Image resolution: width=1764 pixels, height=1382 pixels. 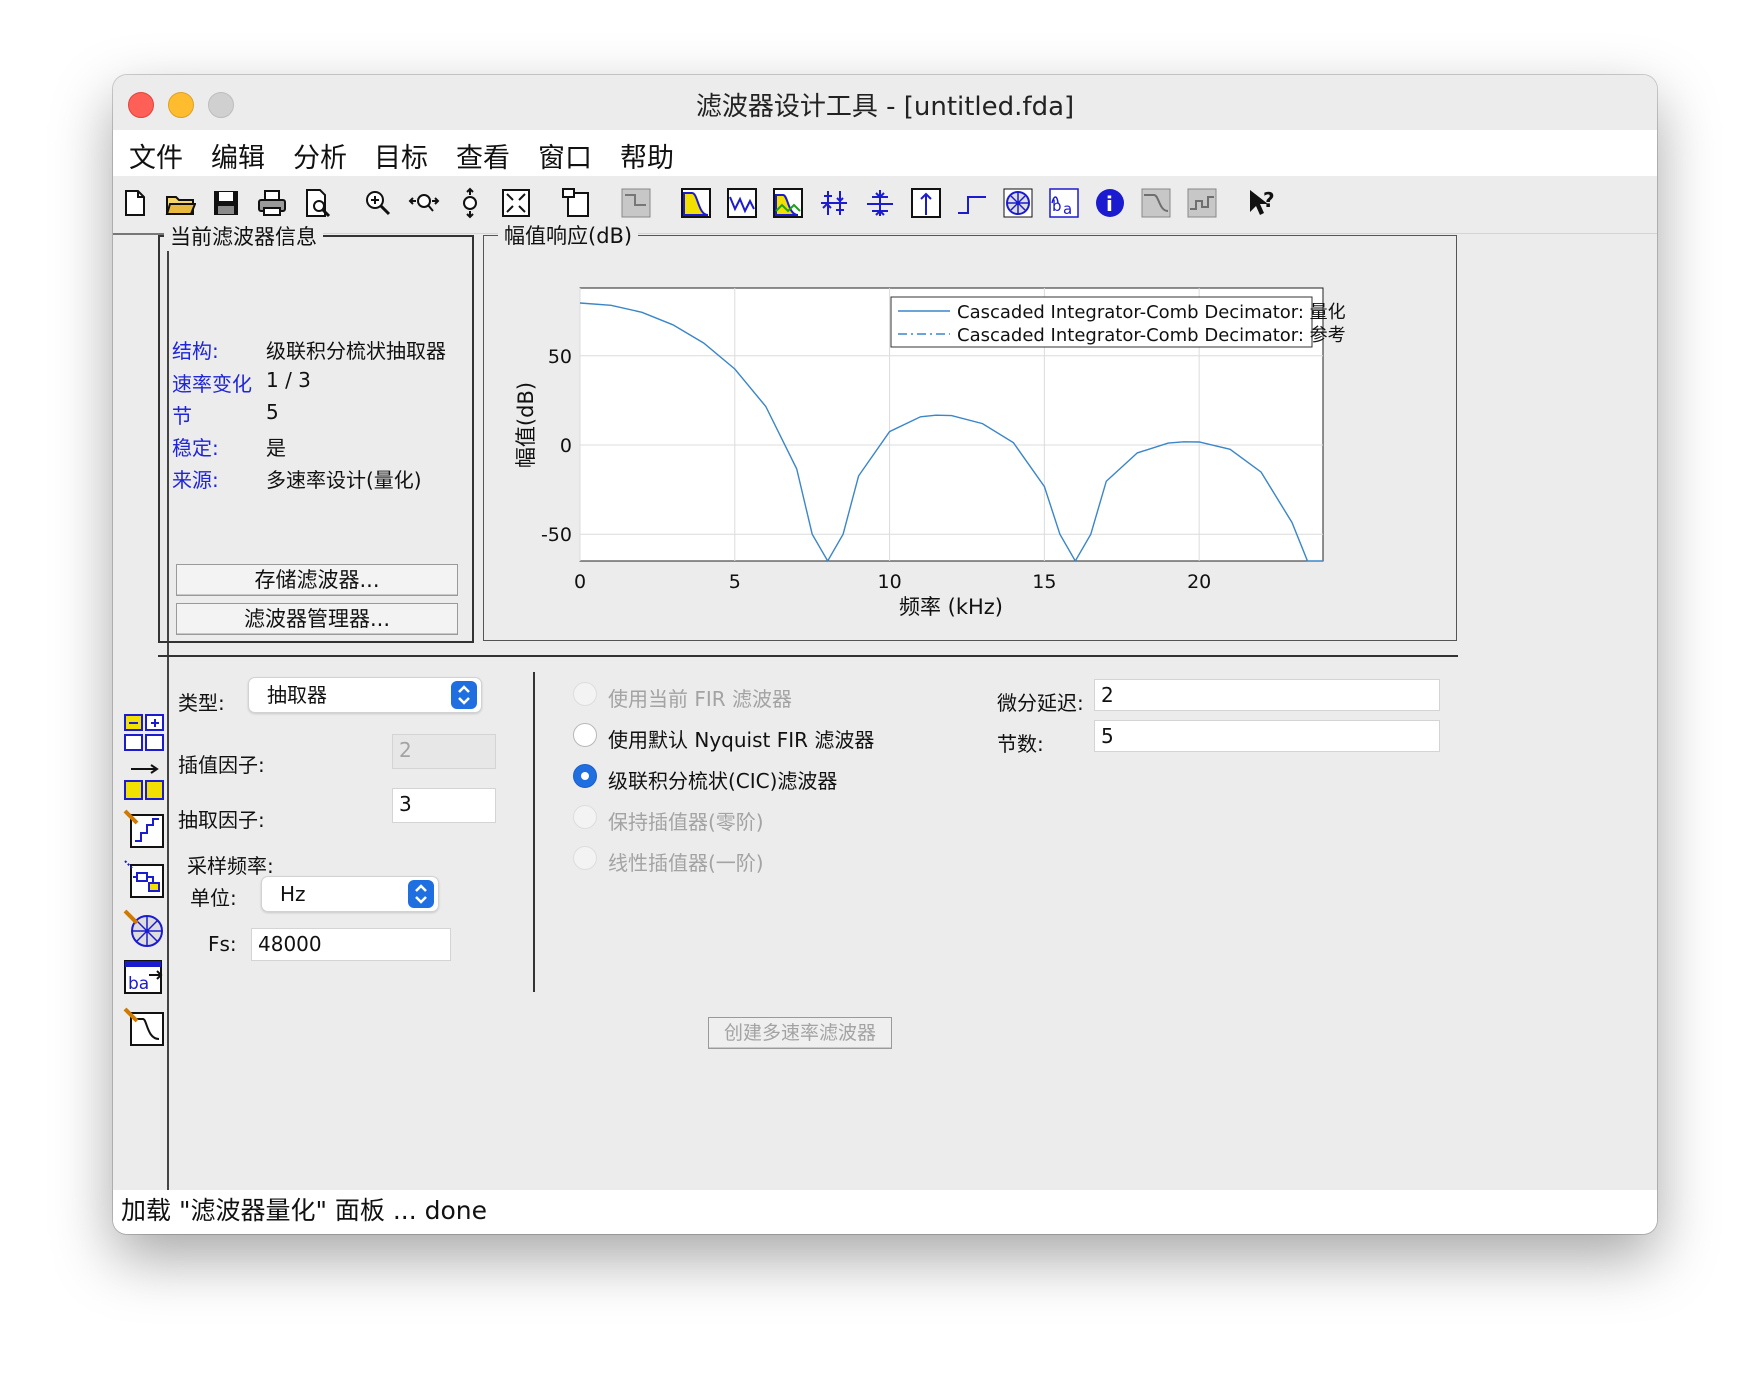 What do you see at coordinates (310, 414) in the screenshot?
I see `info-row-sections: 节 5` at bounding box center [310, 414].